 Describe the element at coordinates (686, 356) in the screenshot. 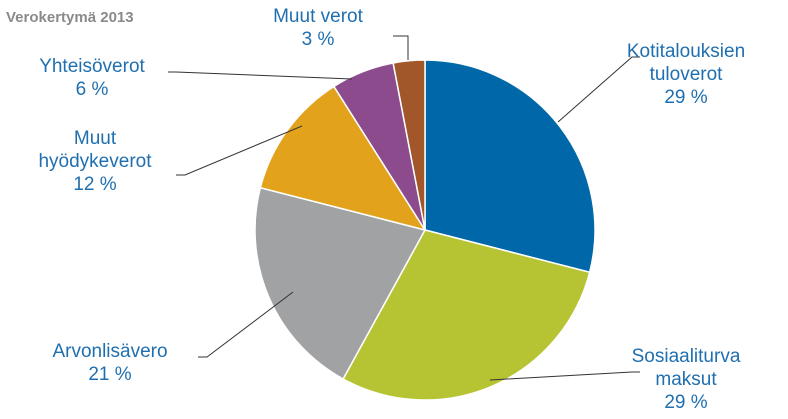

I see `label-line: Sosiaaliturva` at that location.